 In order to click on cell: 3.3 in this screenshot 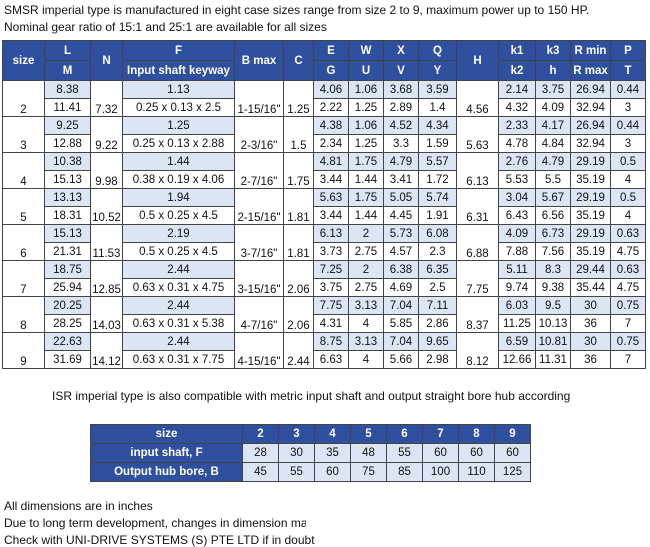, I will do `click(401, 143)`.